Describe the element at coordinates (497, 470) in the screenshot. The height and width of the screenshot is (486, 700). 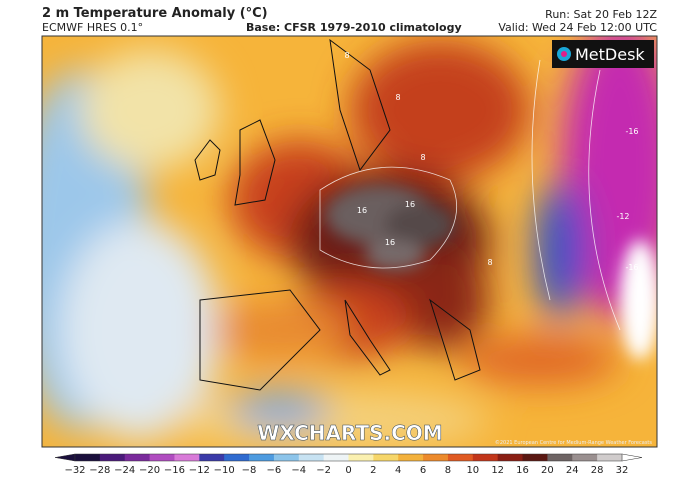
I see `colorbar-label: 12` at that location.